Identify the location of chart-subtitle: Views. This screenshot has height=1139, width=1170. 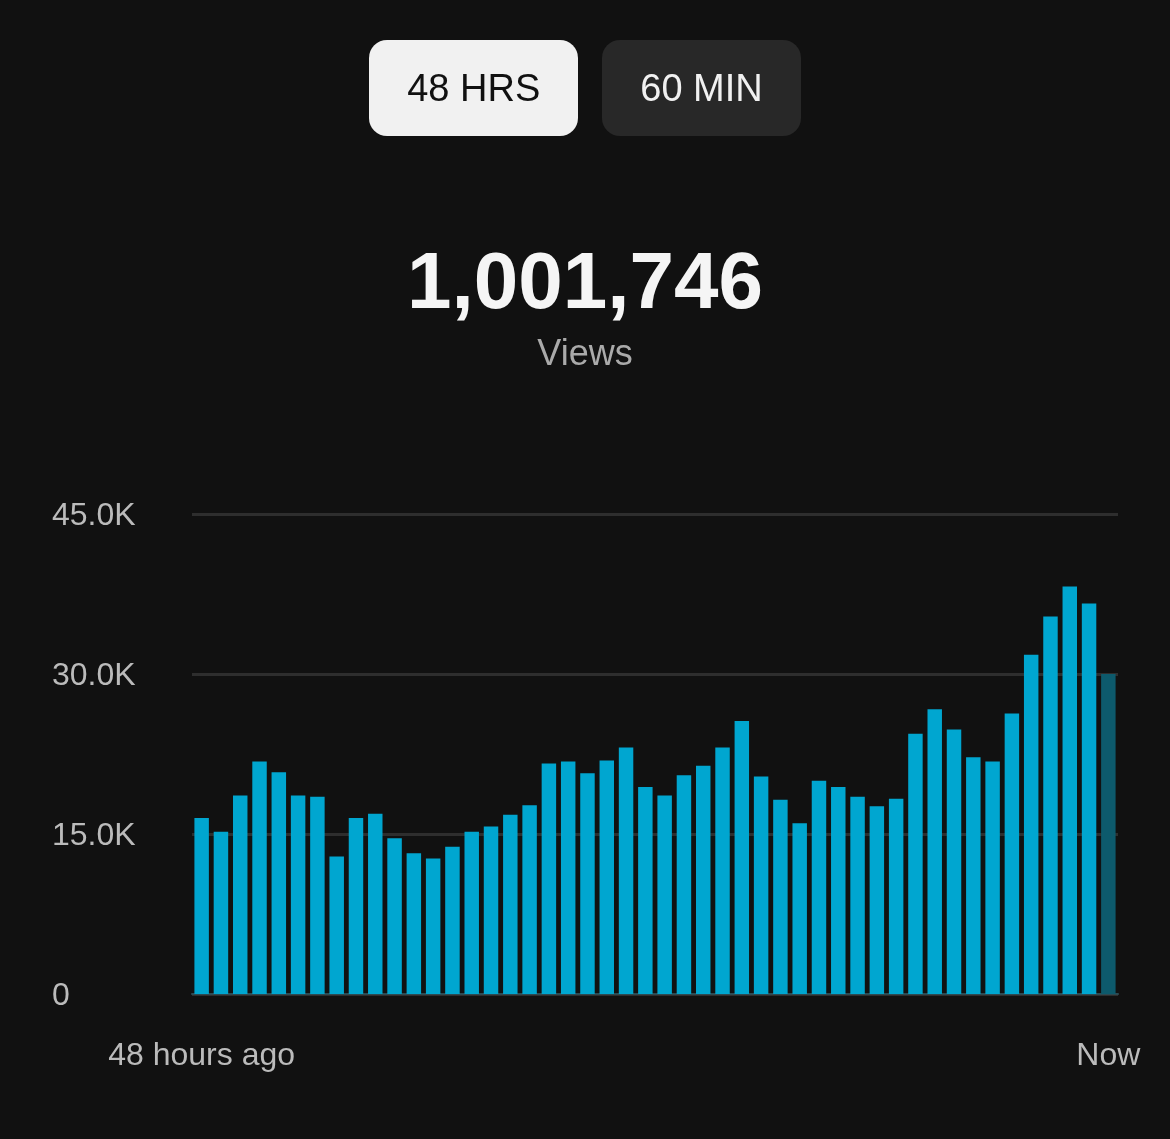
(585, 352).